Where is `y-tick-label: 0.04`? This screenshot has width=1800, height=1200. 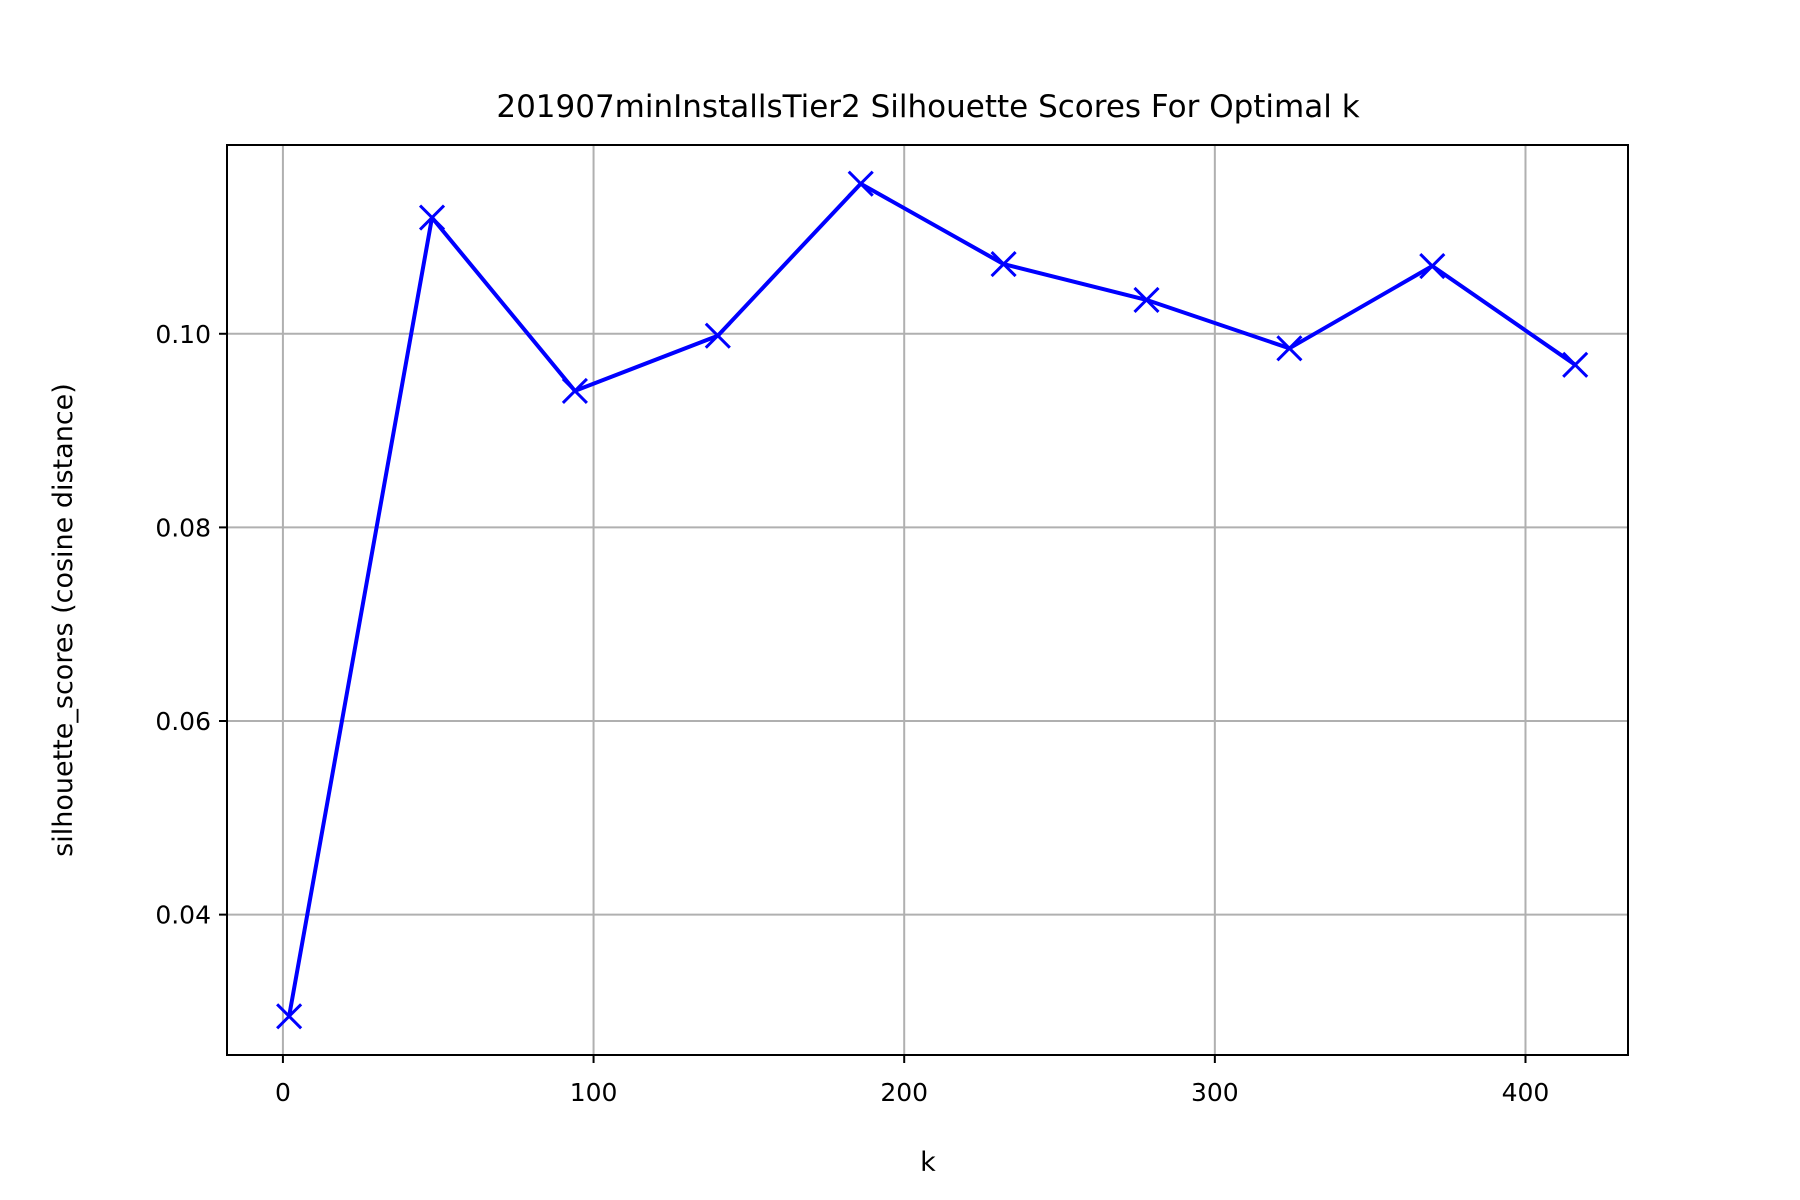
y-tick-label: 0.04 is located at coordinates (183, 915).